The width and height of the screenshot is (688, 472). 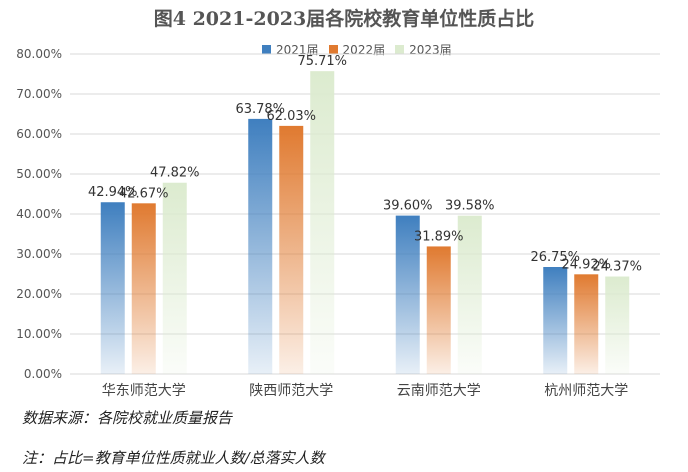 What do you see at coordinates (430, 49) in the screenshot?
I see `legend-label-2023: 2023届` at bounding box center [430, 49].